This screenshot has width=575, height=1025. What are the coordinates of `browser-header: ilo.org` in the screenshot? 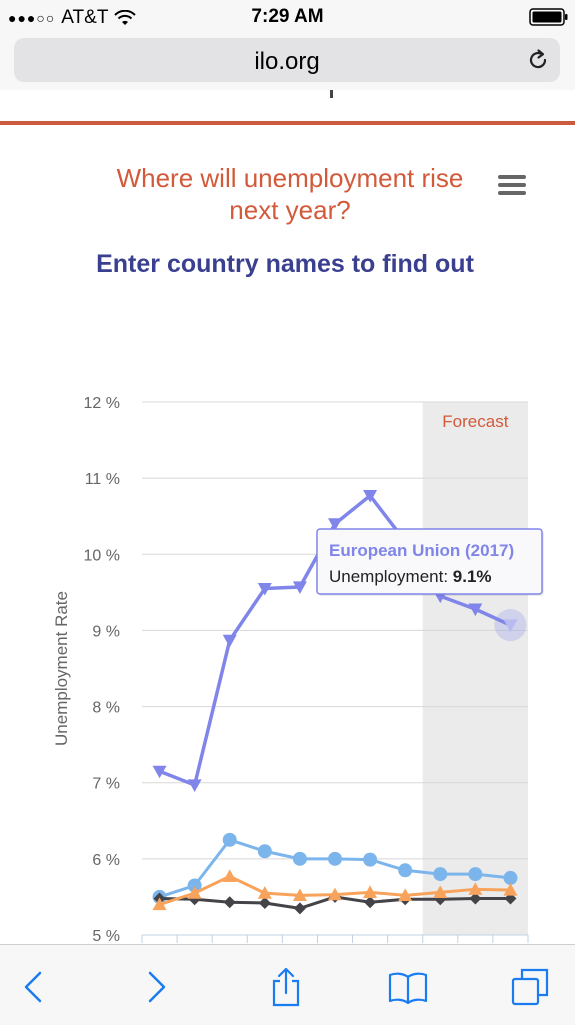 It's located at (287, 62).